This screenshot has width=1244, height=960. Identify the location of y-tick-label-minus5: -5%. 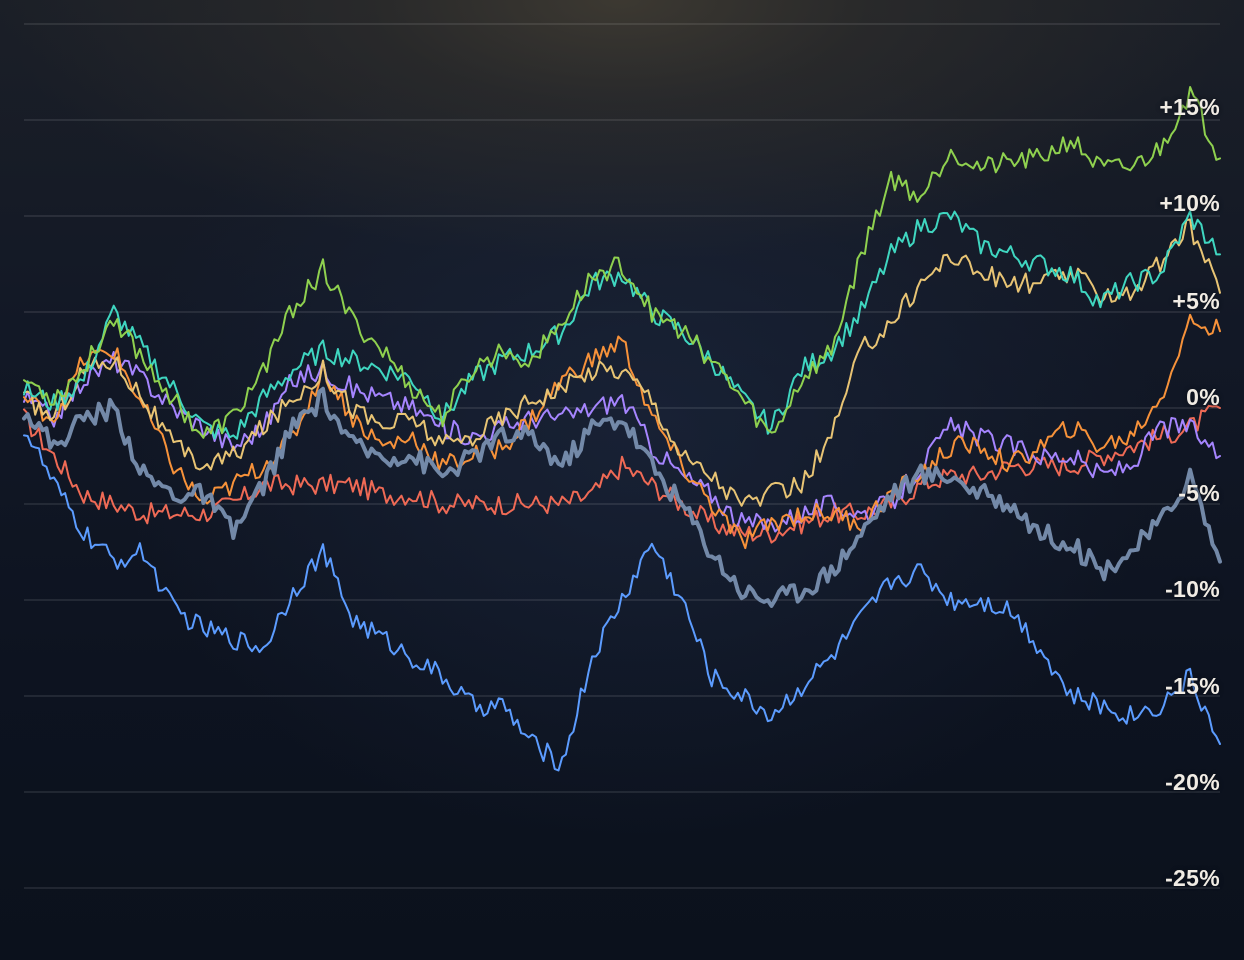
(1199, 493).